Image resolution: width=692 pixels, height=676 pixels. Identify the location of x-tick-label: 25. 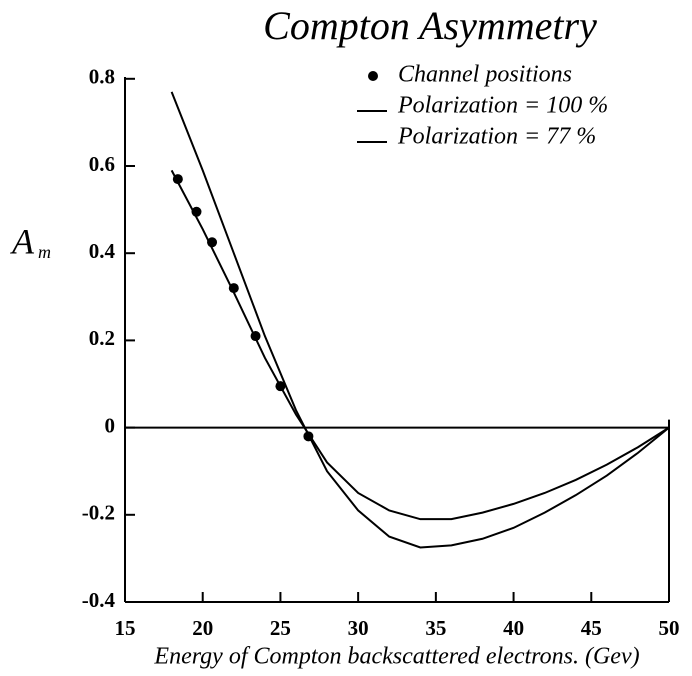
(280, 628).